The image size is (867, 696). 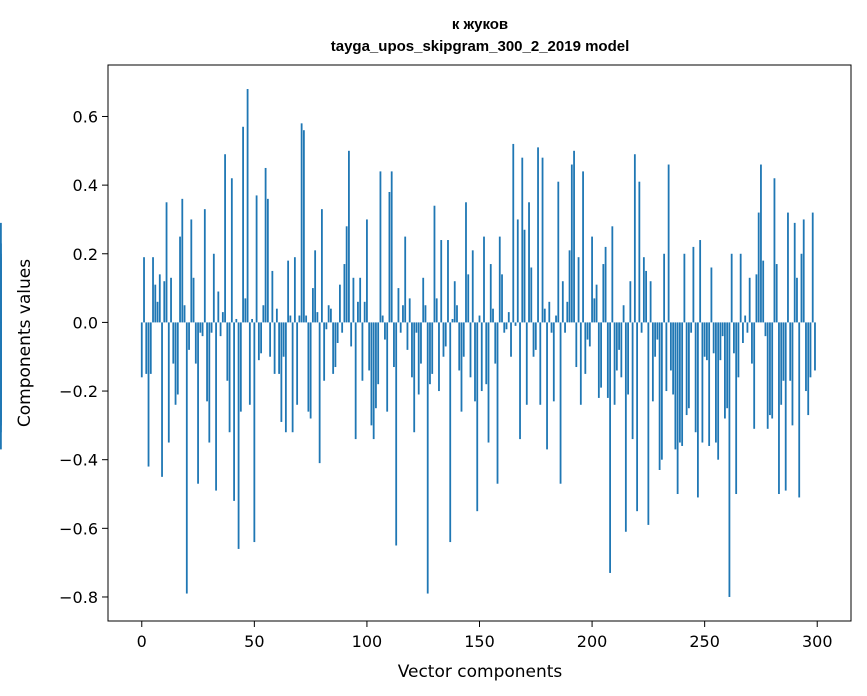 I want to click on y-tick-label: 0.0, so click(x=85, y=322).